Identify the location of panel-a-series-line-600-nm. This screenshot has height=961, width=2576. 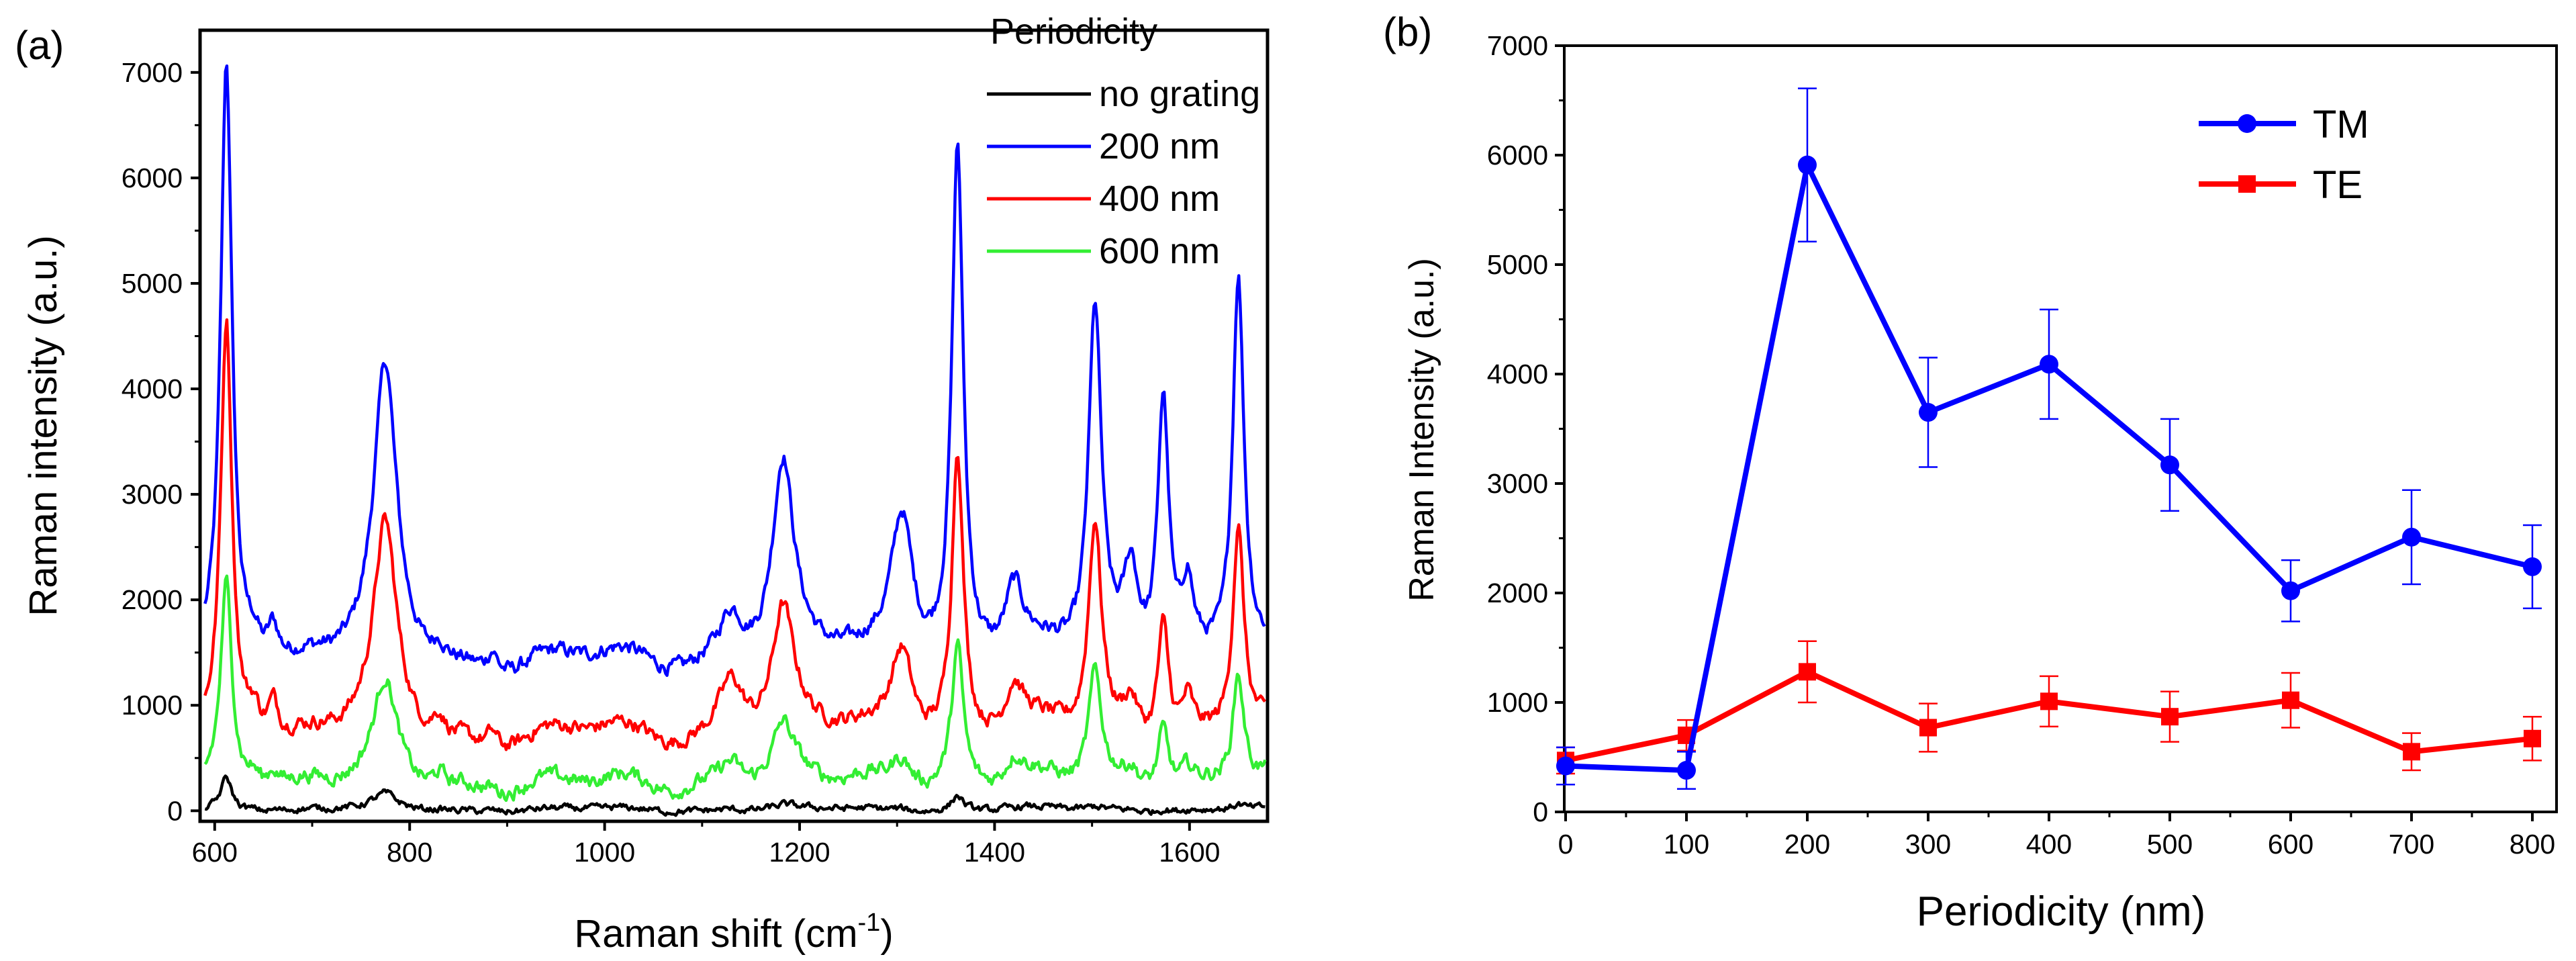
(735, 688).